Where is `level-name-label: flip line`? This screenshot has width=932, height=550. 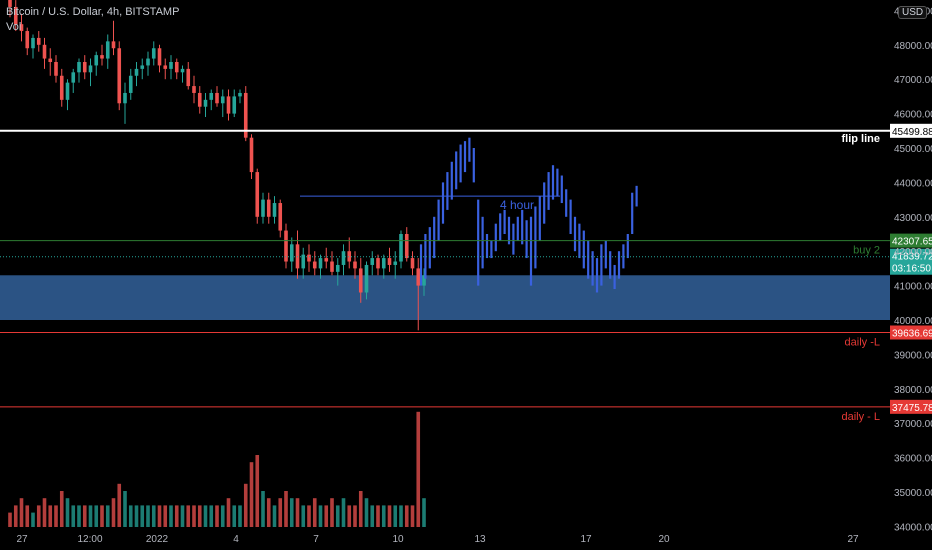
level-name-label: flip line is located at coordinates (861, 139).